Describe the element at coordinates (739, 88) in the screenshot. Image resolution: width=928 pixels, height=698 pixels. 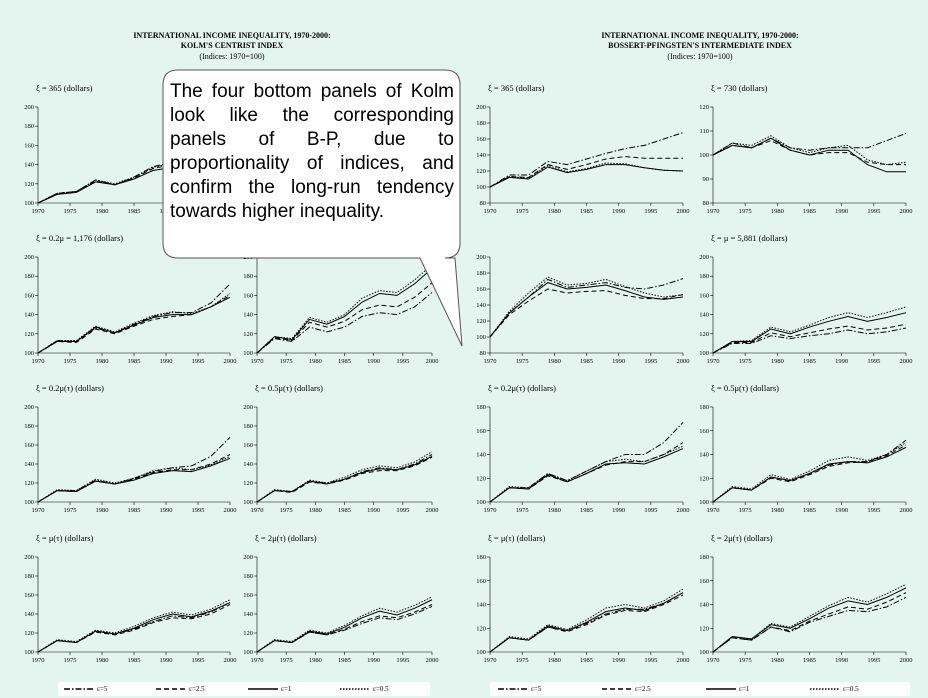
I see `panel-title: ξ = 730 (dollars)` at that location.